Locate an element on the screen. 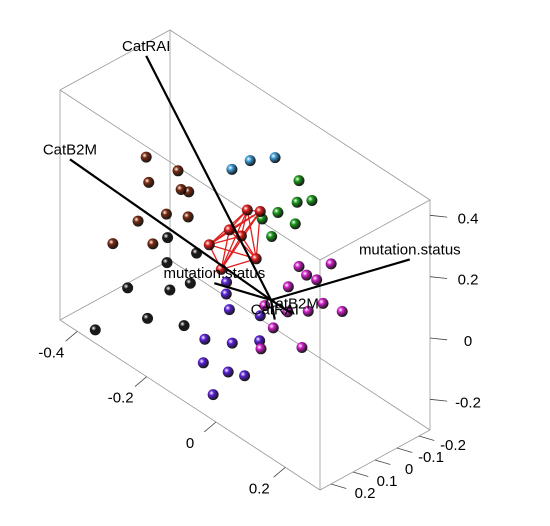  tick-label: 0.1 is located at coordinates (387, 481).